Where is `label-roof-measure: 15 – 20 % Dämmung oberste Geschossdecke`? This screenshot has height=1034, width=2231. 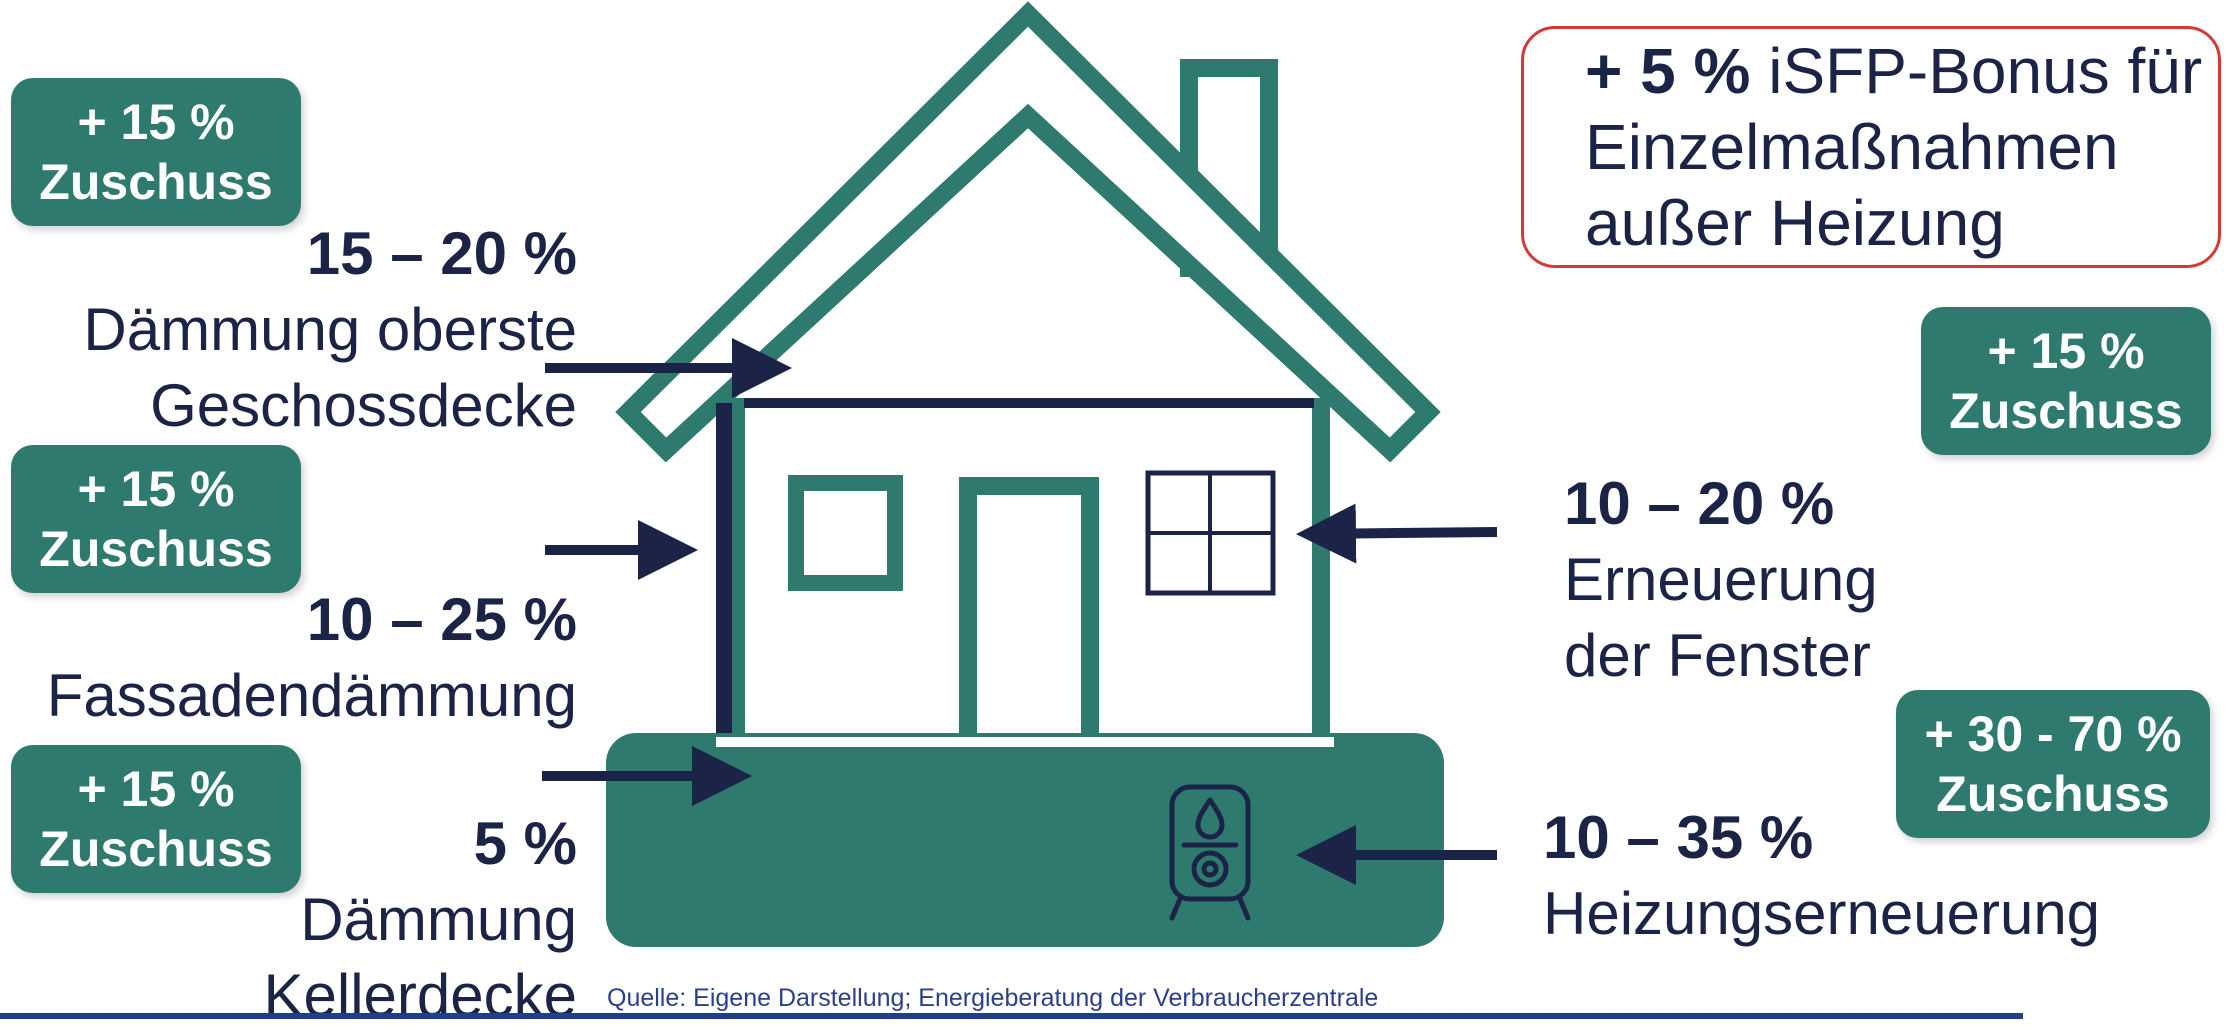
label-roof-measure: 15 – 20 % Dämmung oberste Geschossdecke is located at coordinates (330, 330).